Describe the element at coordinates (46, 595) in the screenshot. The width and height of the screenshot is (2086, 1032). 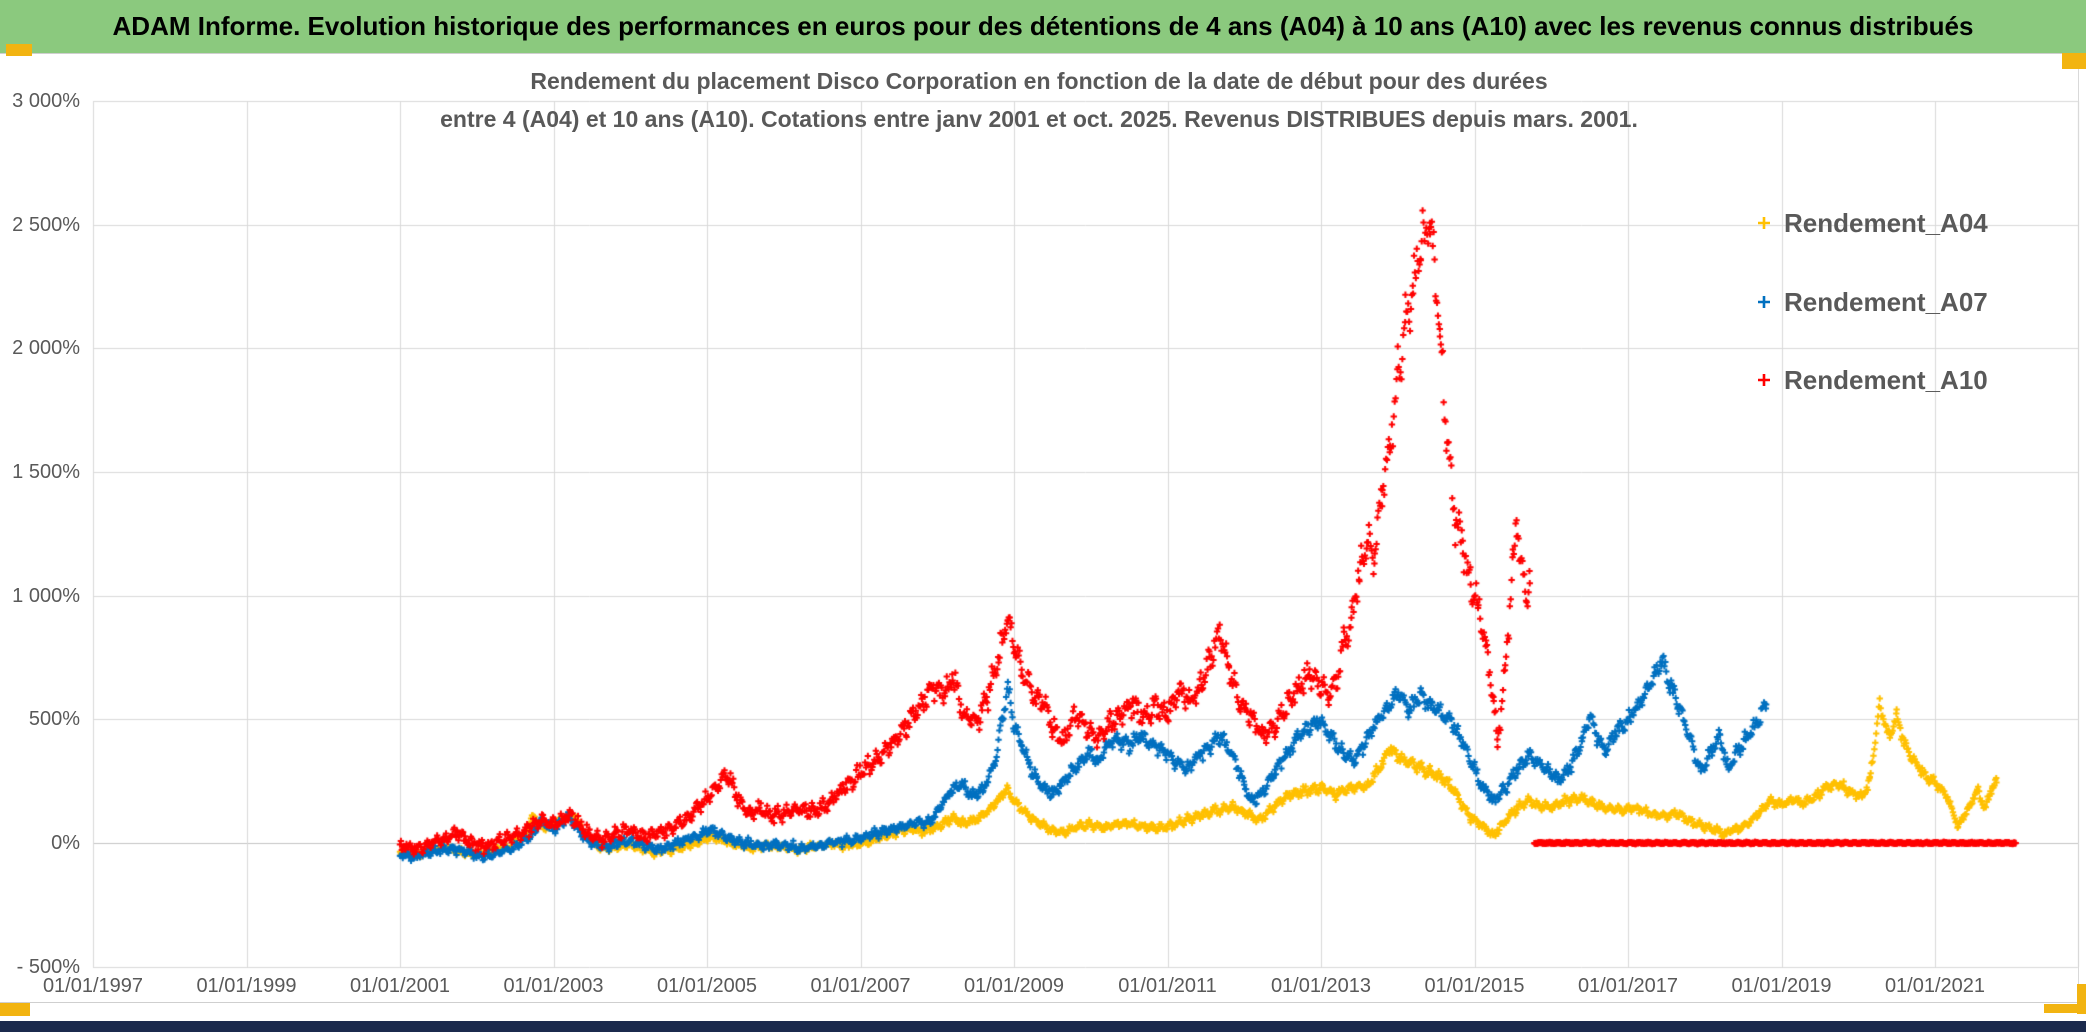
I see `y-tick-label: 1 000%` at that location.